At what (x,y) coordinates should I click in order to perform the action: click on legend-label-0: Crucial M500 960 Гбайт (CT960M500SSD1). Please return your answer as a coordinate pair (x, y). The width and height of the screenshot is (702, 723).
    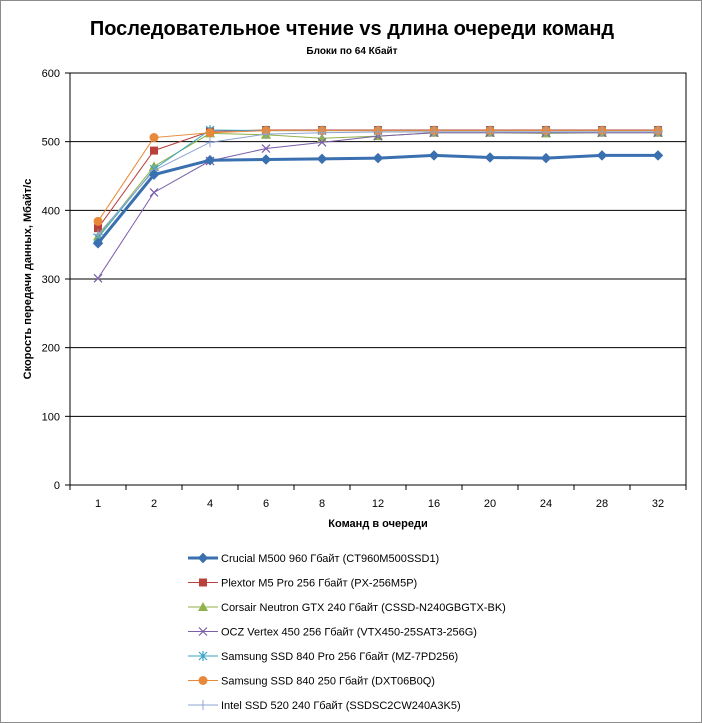
    Looking at the image, I should click on (330, 559).